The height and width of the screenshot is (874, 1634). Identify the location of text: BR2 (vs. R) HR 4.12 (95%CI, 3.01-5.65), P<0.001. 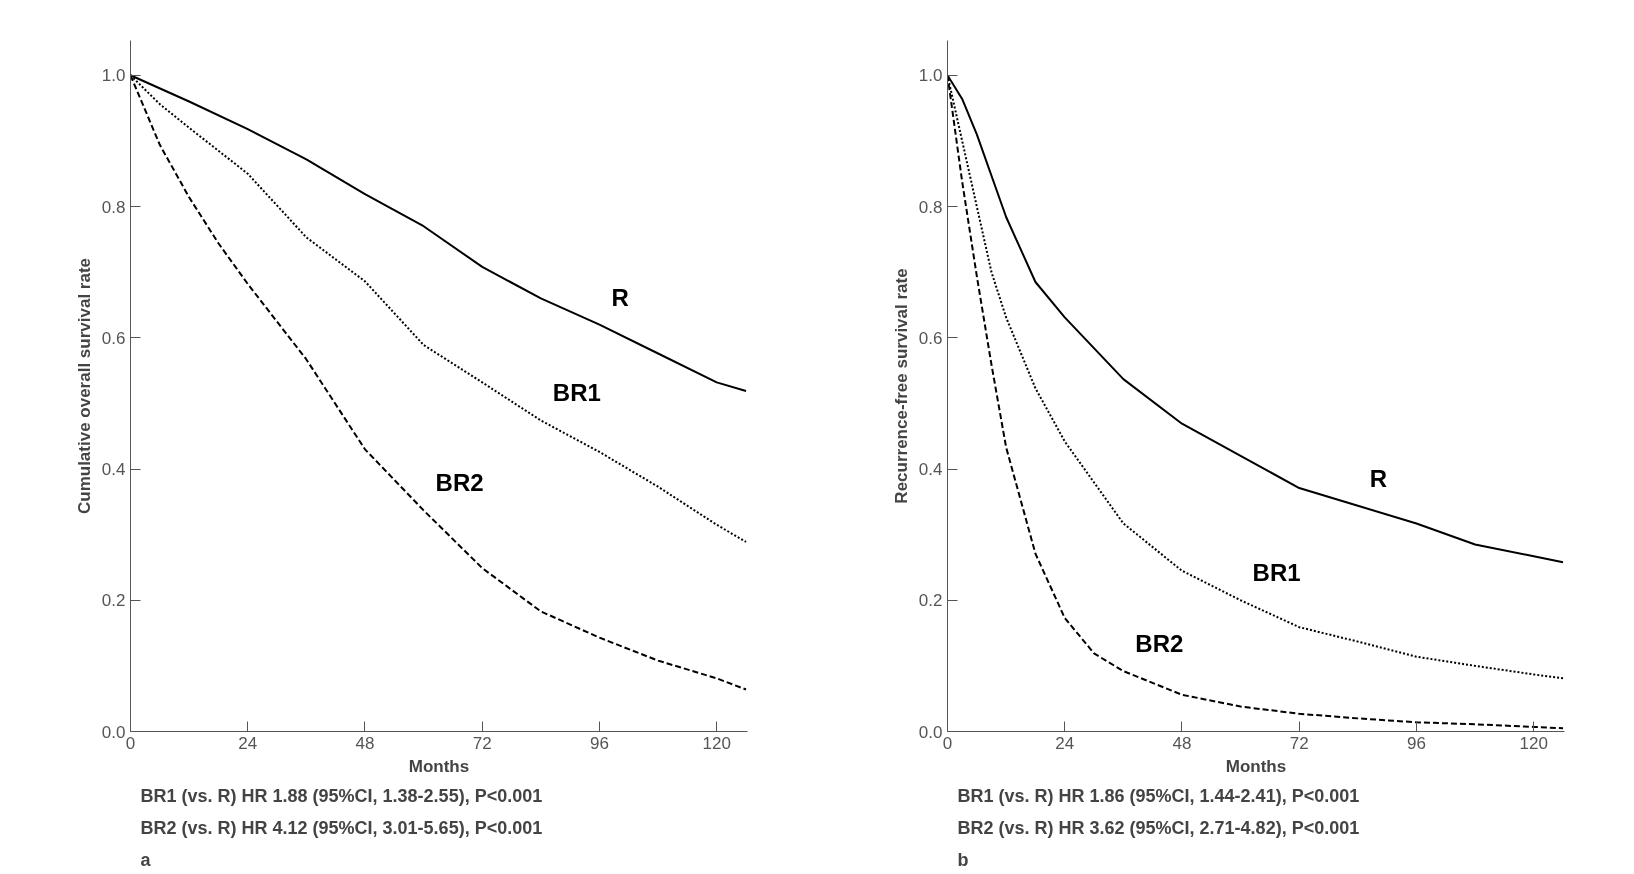
(341, 827).